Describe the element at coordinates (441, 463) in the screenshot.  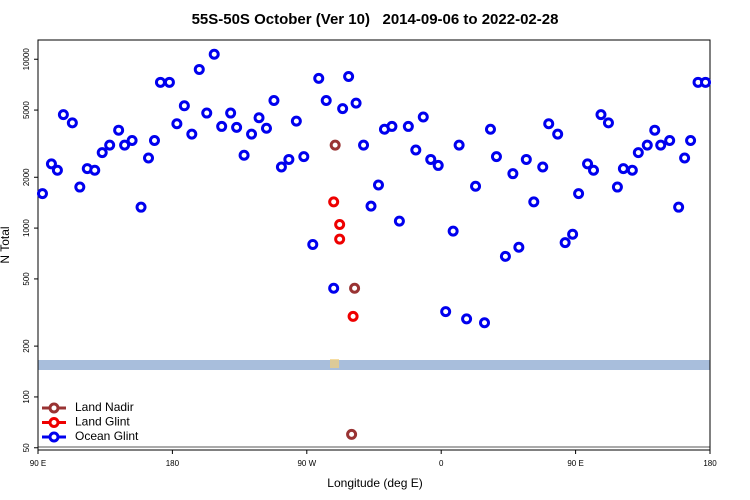
I see `x-tick-label: 0` at that location.